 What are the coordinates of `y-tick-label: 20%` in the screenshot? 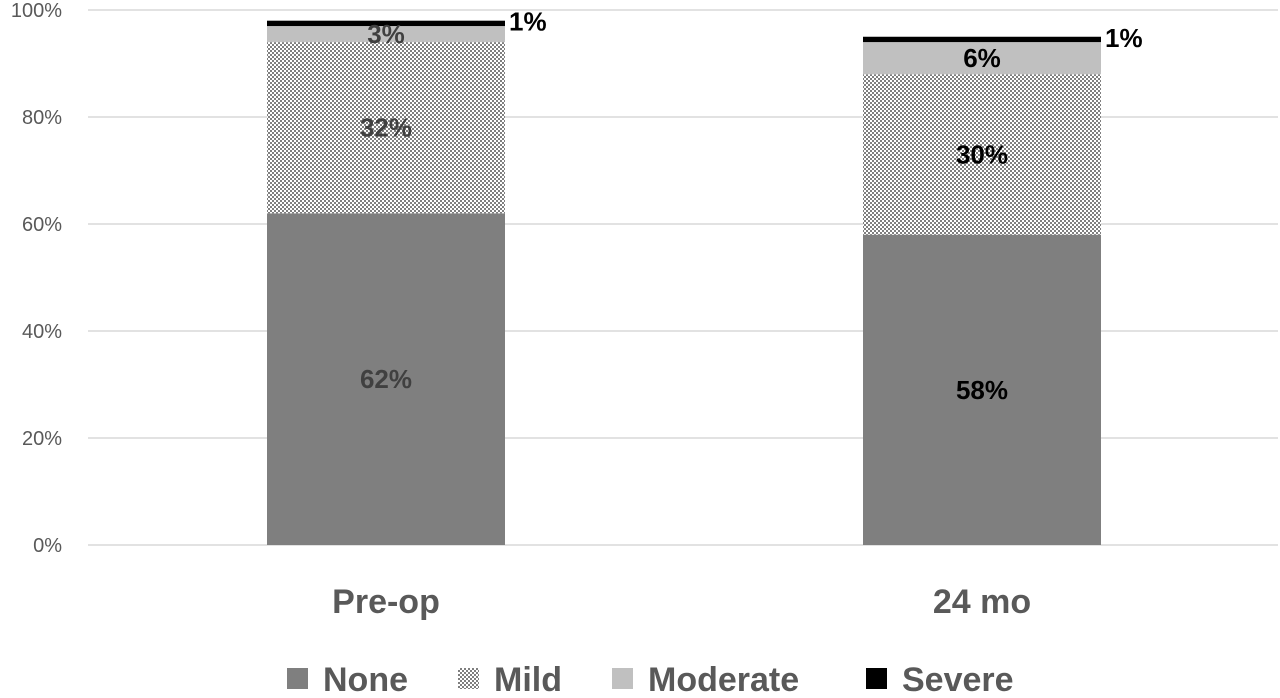 It's located at (42, 439).